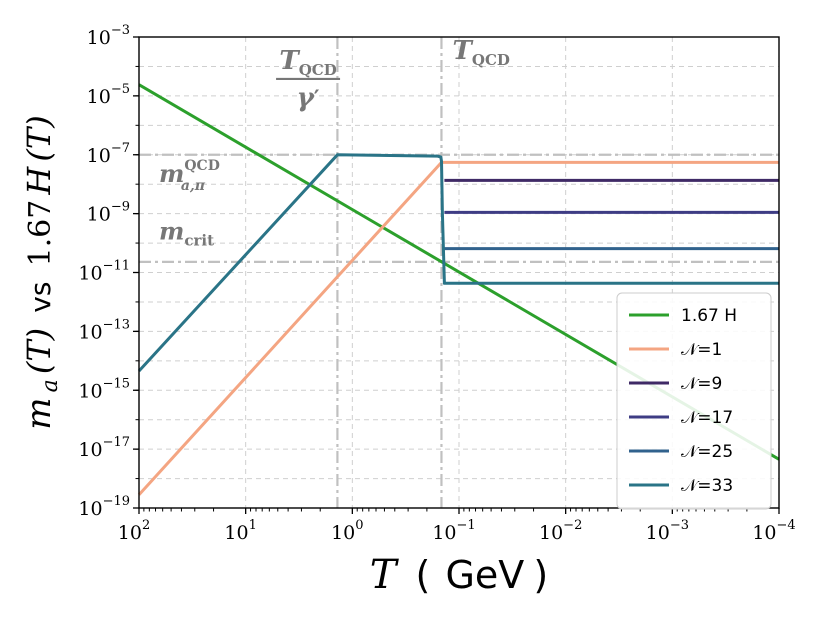  I want to click on legend: 1.67 H 𝒩=1 𝒩=9 𝒩=17 𝒩=25 𝒩=33, so click(694, 401).